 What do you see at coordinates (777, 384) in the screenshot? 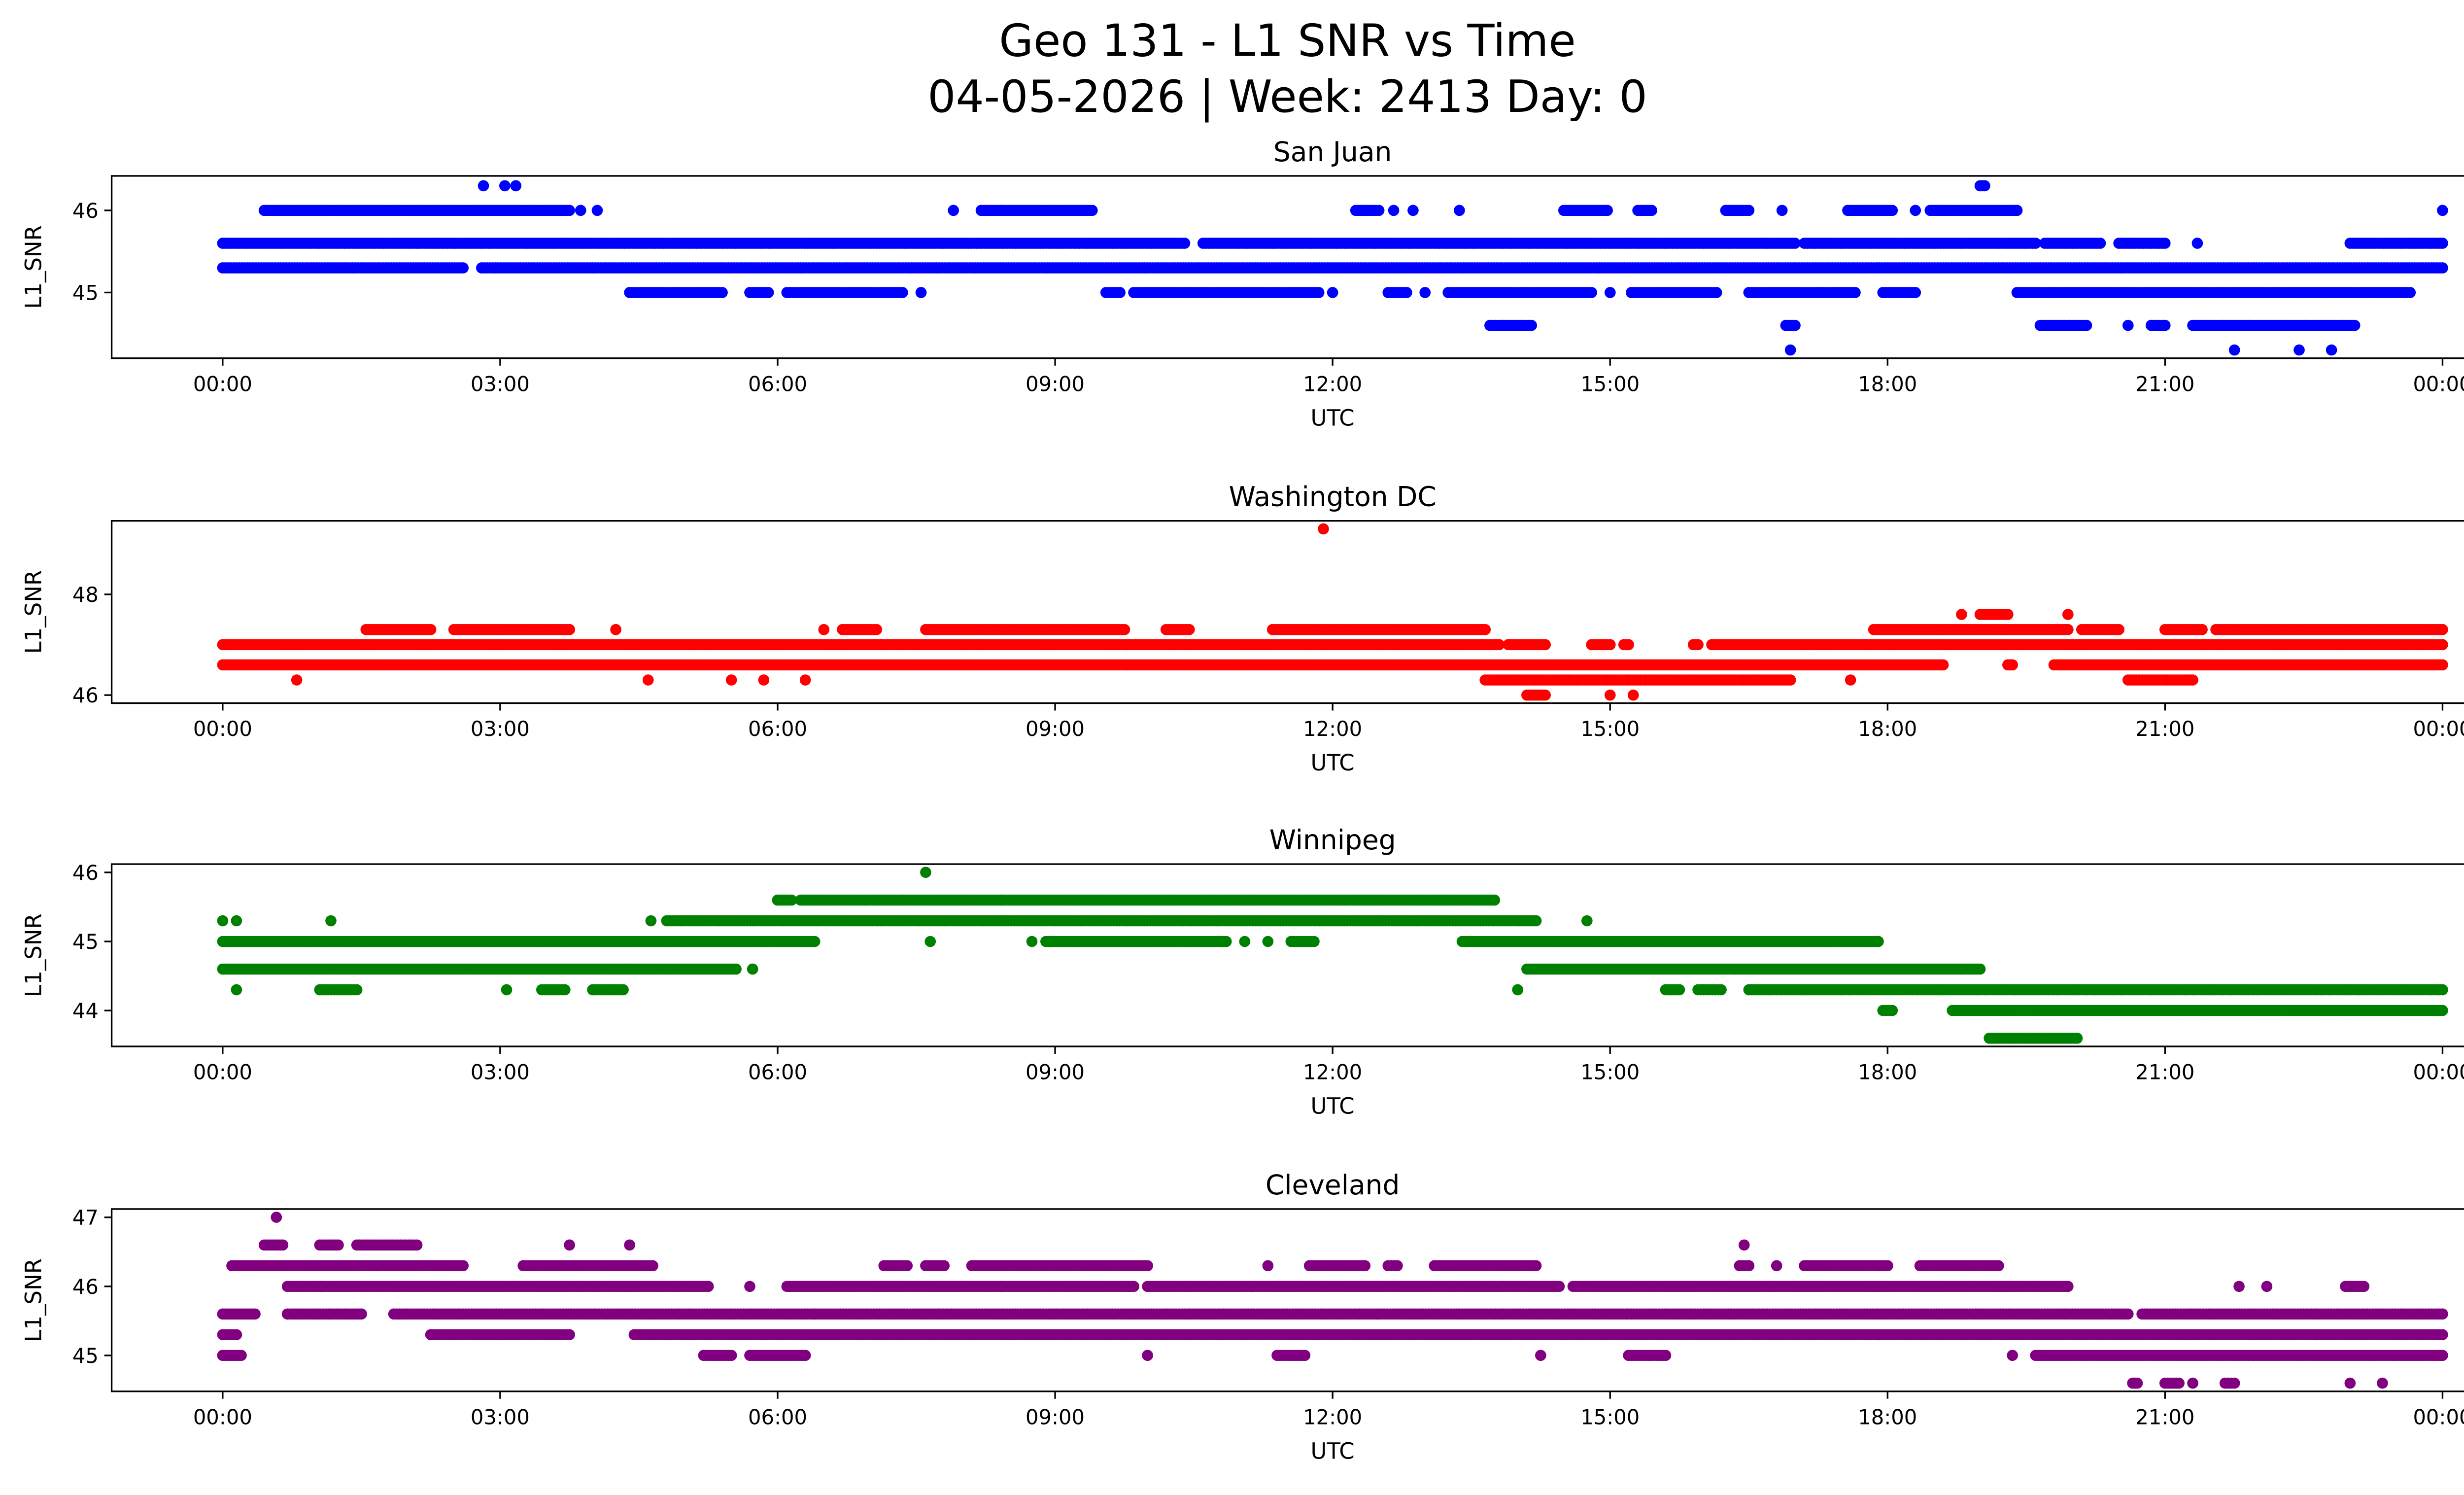
I see `x-tick-label: 06:00` at bounding box center [777, 384].